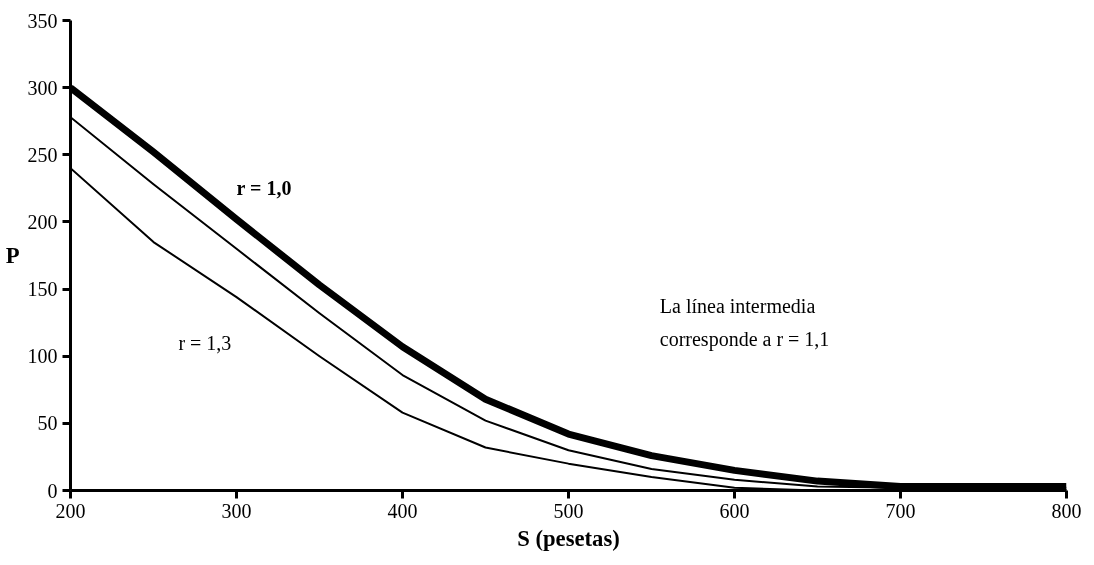 The image size is (1094, 565). I want to click on x-tick-label: 600, so click(734, 510).